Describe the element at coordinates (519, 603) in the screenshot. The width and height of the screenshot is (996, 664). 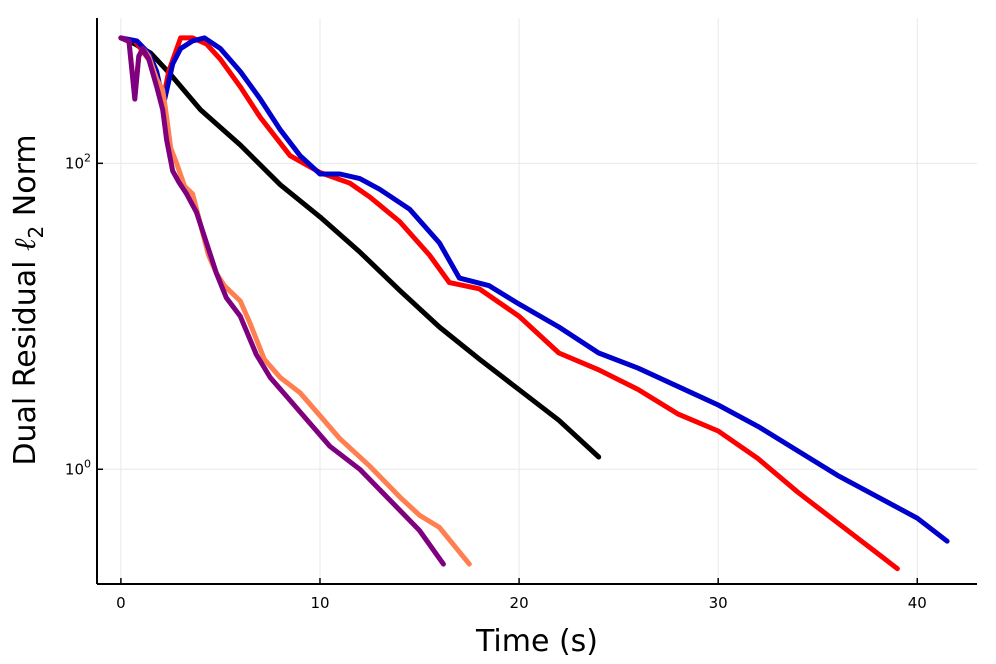
I see `x-tick-label: 20` at that location.